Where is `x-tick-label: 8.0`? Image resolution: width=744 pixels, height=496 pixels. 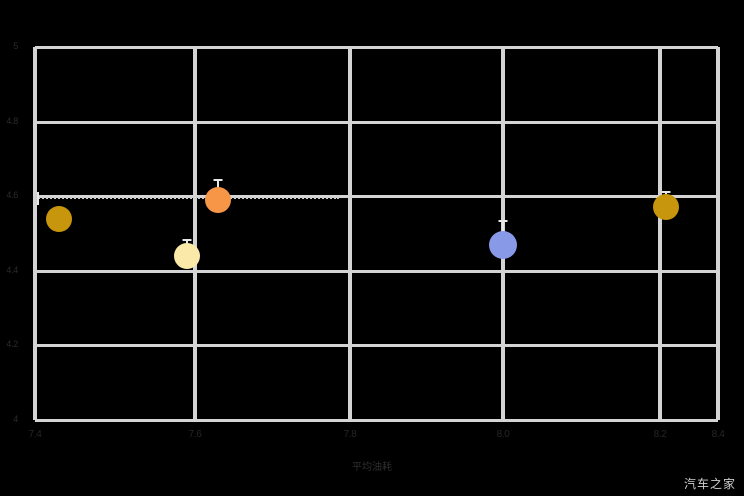 x-tick-label: 8.0 is located at coordinates (503, 434).